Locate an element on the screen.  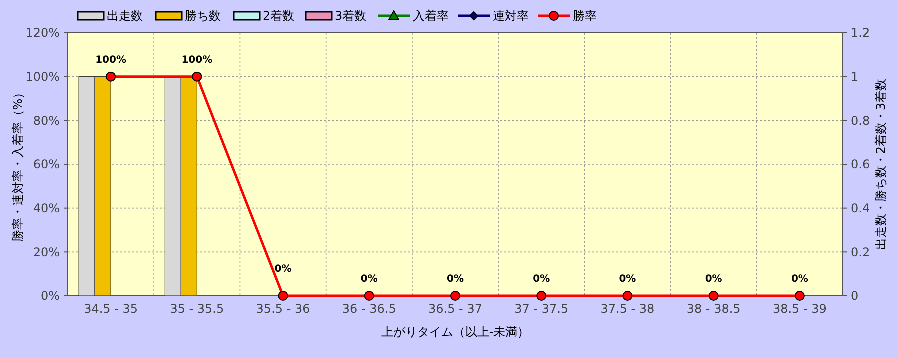
x-tick-label: 35 - 35.5 is located at coordinates (197, 309).